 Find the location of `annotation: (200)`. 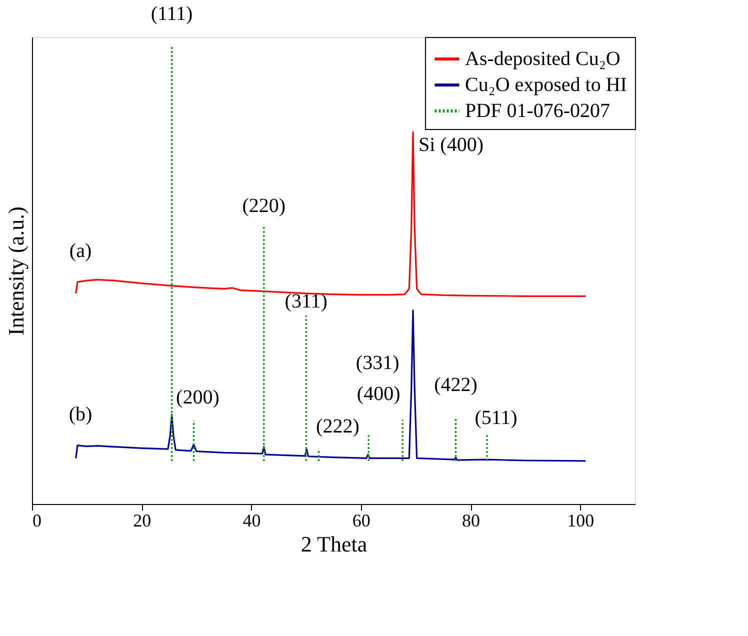

annotation: (200) is located at coordinates (198, 397).